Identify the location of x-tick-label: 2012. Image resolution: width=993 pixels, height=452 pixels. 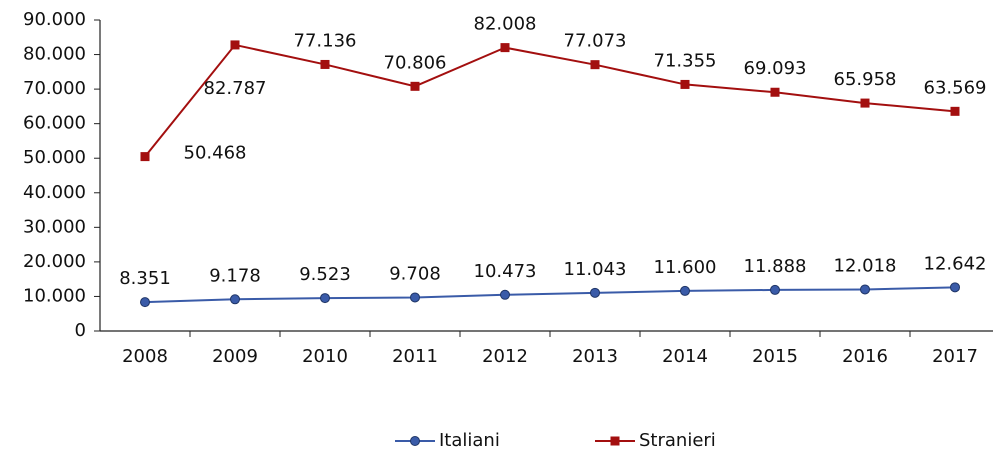
(505, 356).